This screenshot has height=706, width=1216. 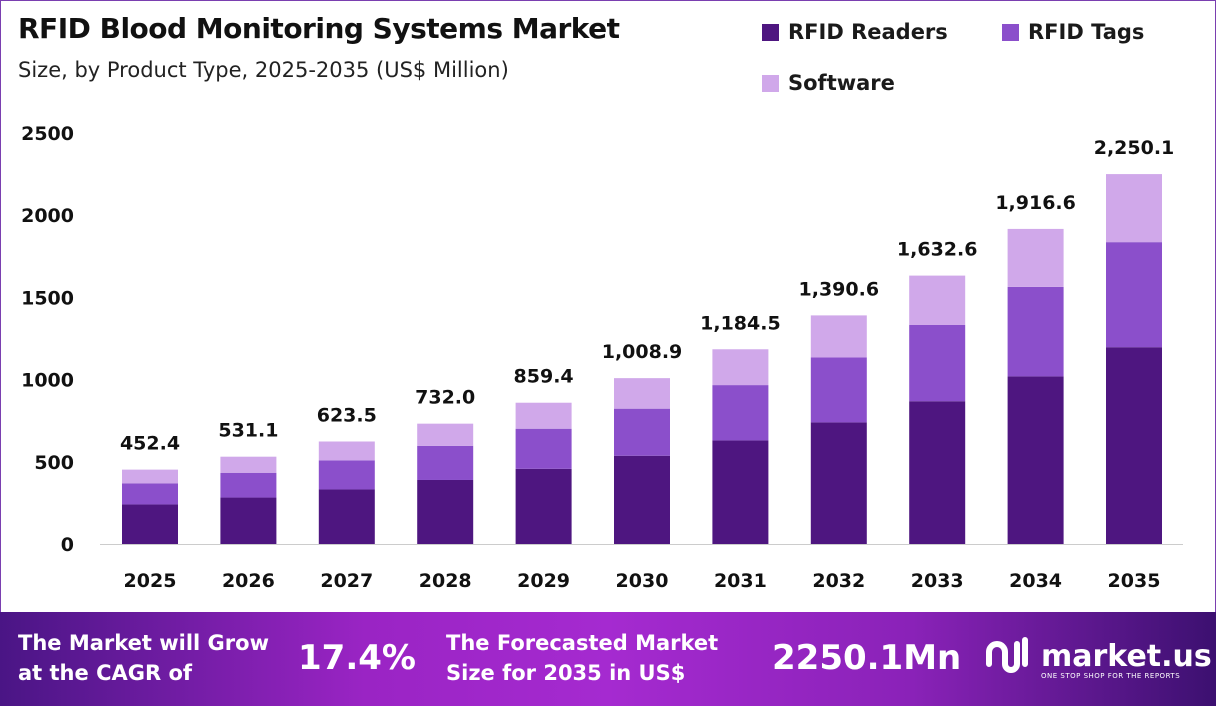 I want to click on y-tick-label: 500, so click(x=54, y=463).